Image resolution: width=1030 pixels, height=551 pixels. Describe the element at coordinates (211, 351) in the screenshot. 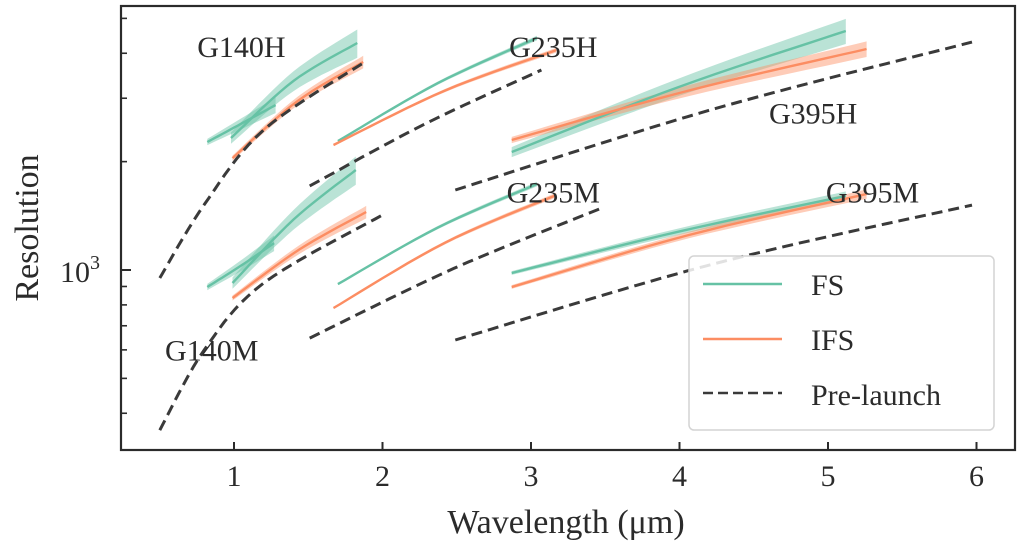

I see `grating-label-g140m: G140M` at that location.